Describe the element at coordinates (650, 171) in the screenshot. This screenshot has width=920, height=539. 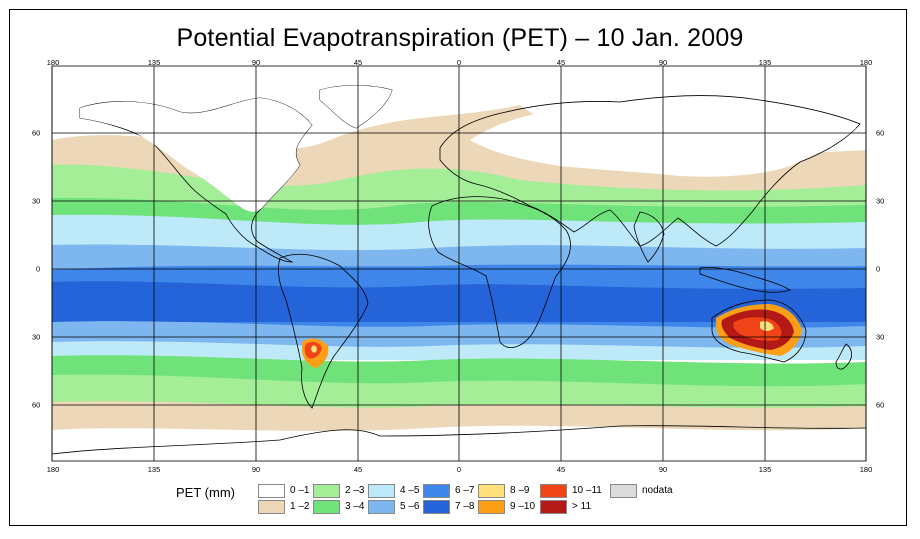
I see `eurasia-outline` at that location.